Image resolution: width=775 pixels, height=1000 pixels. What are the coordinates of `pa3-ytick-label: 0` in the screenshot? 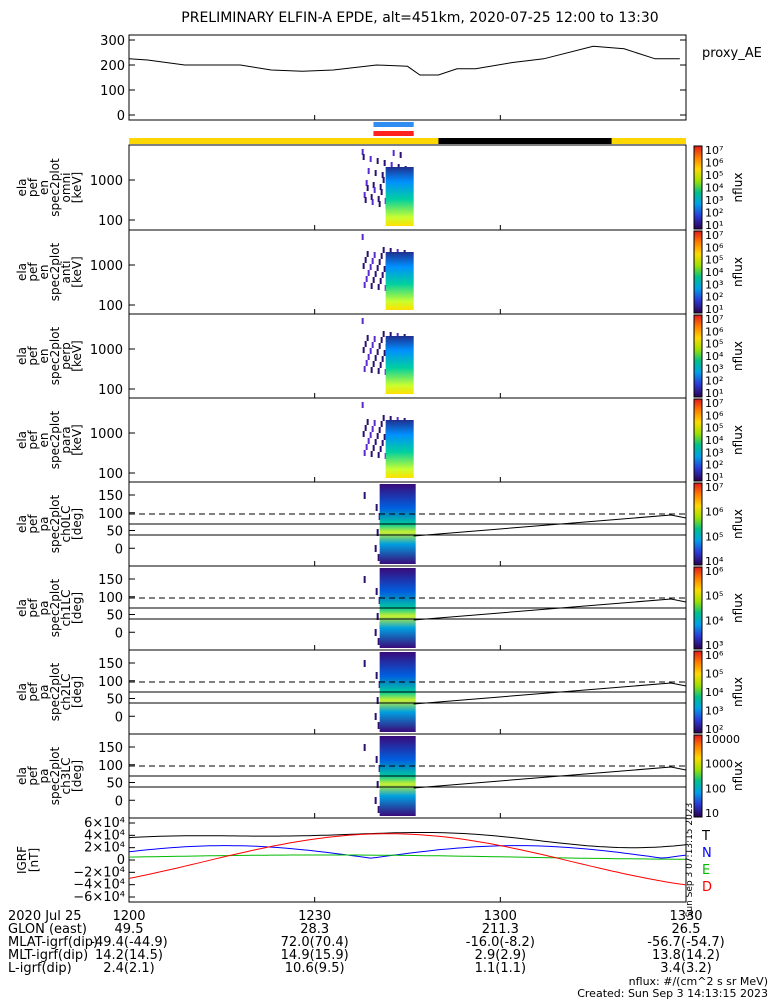 It's located at (119, 801).